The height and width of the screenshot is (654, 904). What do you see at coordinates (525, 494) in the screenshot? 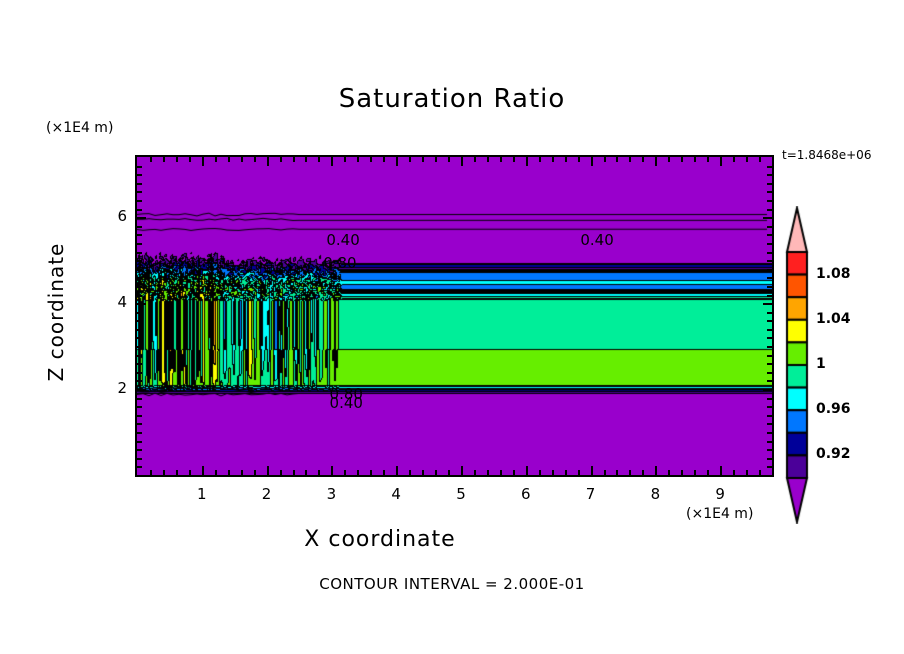
I see `x-tick-label: 6` at bounding box center [525, 494].